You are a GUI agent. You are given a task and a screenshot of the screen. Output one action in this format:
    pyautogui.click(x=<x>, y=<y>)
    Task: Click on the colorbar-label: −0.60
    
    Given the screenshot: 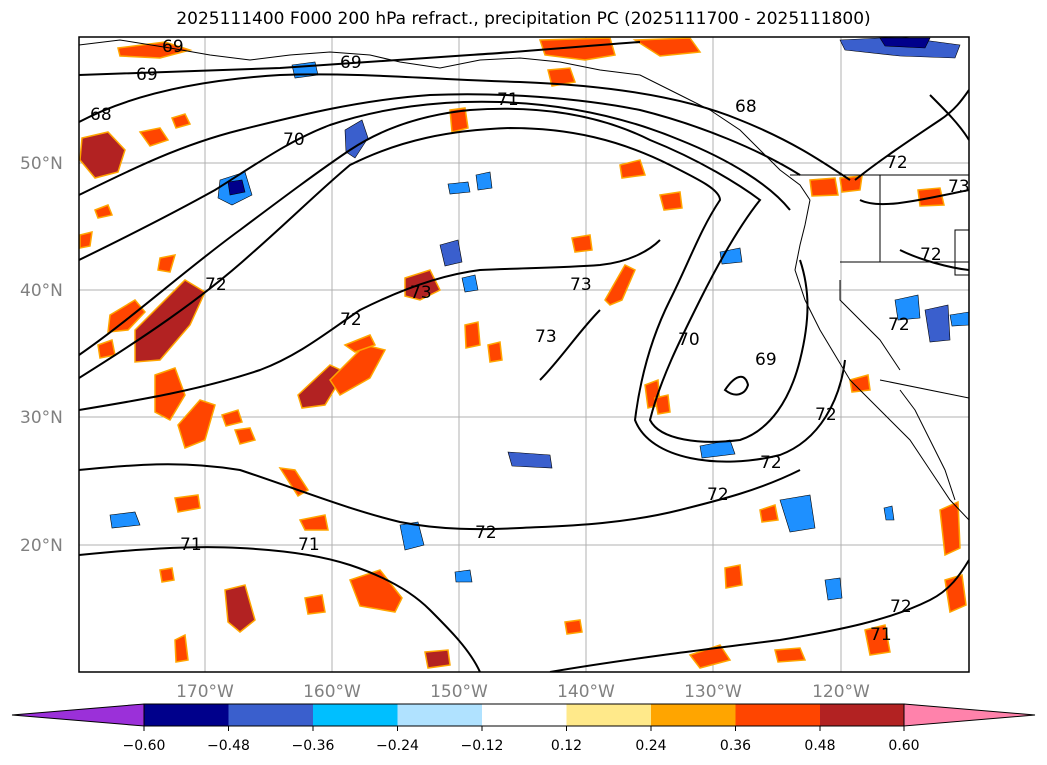 What is the action you would take?
    pyautogui.click(x=144, y=746)
    